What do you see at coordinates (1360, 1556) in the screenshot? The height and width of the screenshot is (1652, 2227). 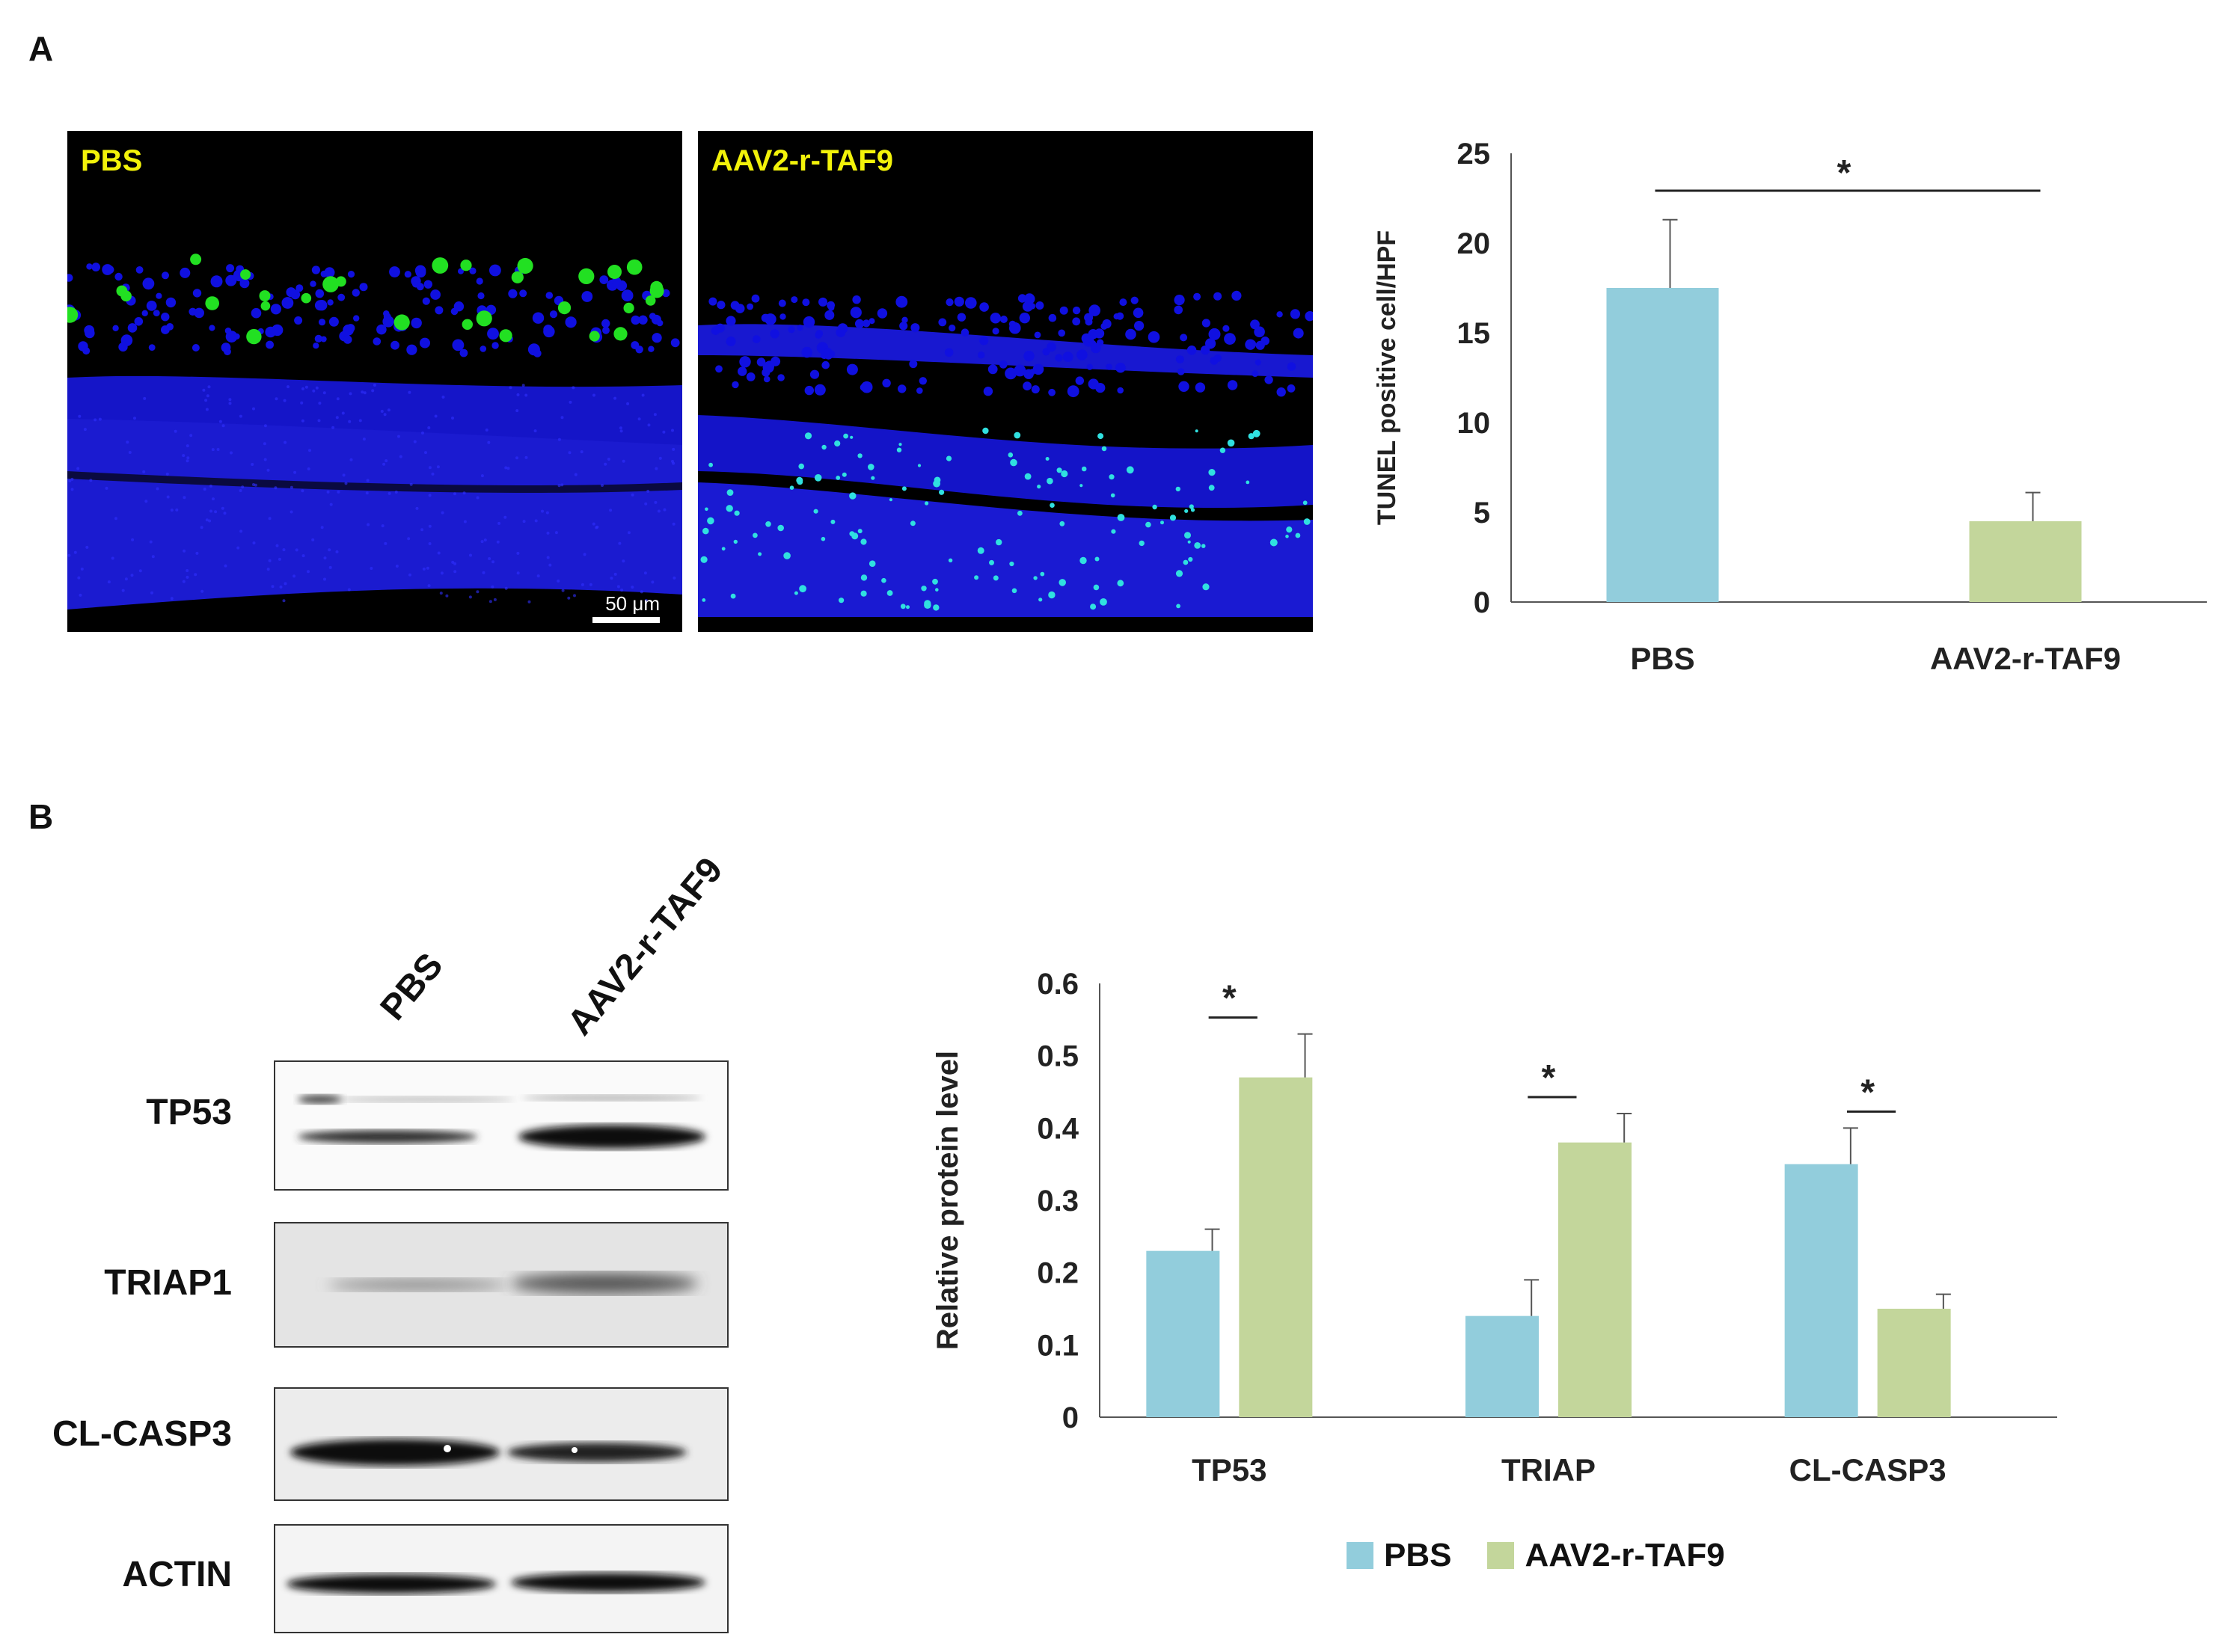 I see `legend-swatch-pbs` at bounding box center [1360, 1556].